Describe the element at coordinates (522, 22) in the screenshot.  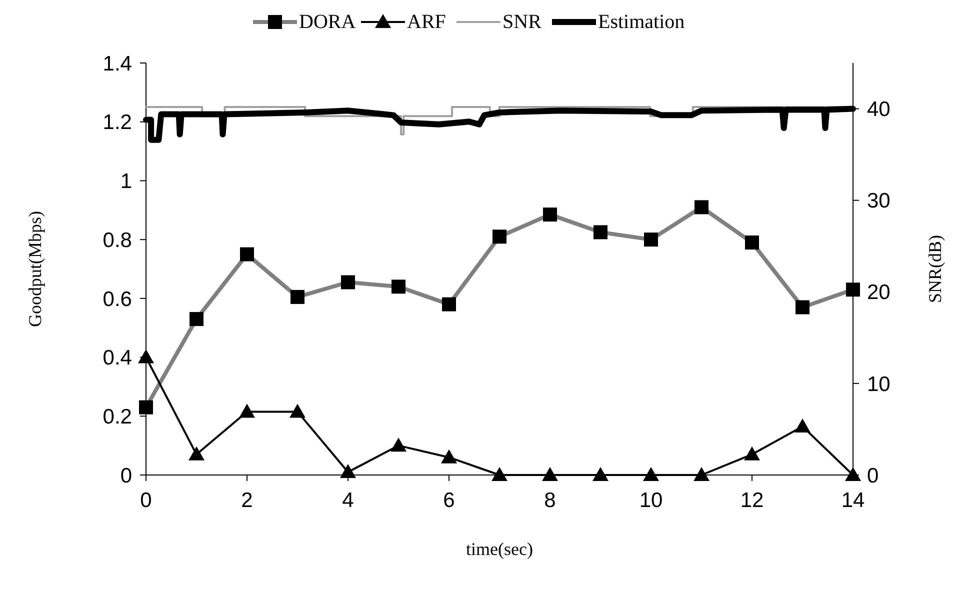
I see `legend-label: SNR` at that location.